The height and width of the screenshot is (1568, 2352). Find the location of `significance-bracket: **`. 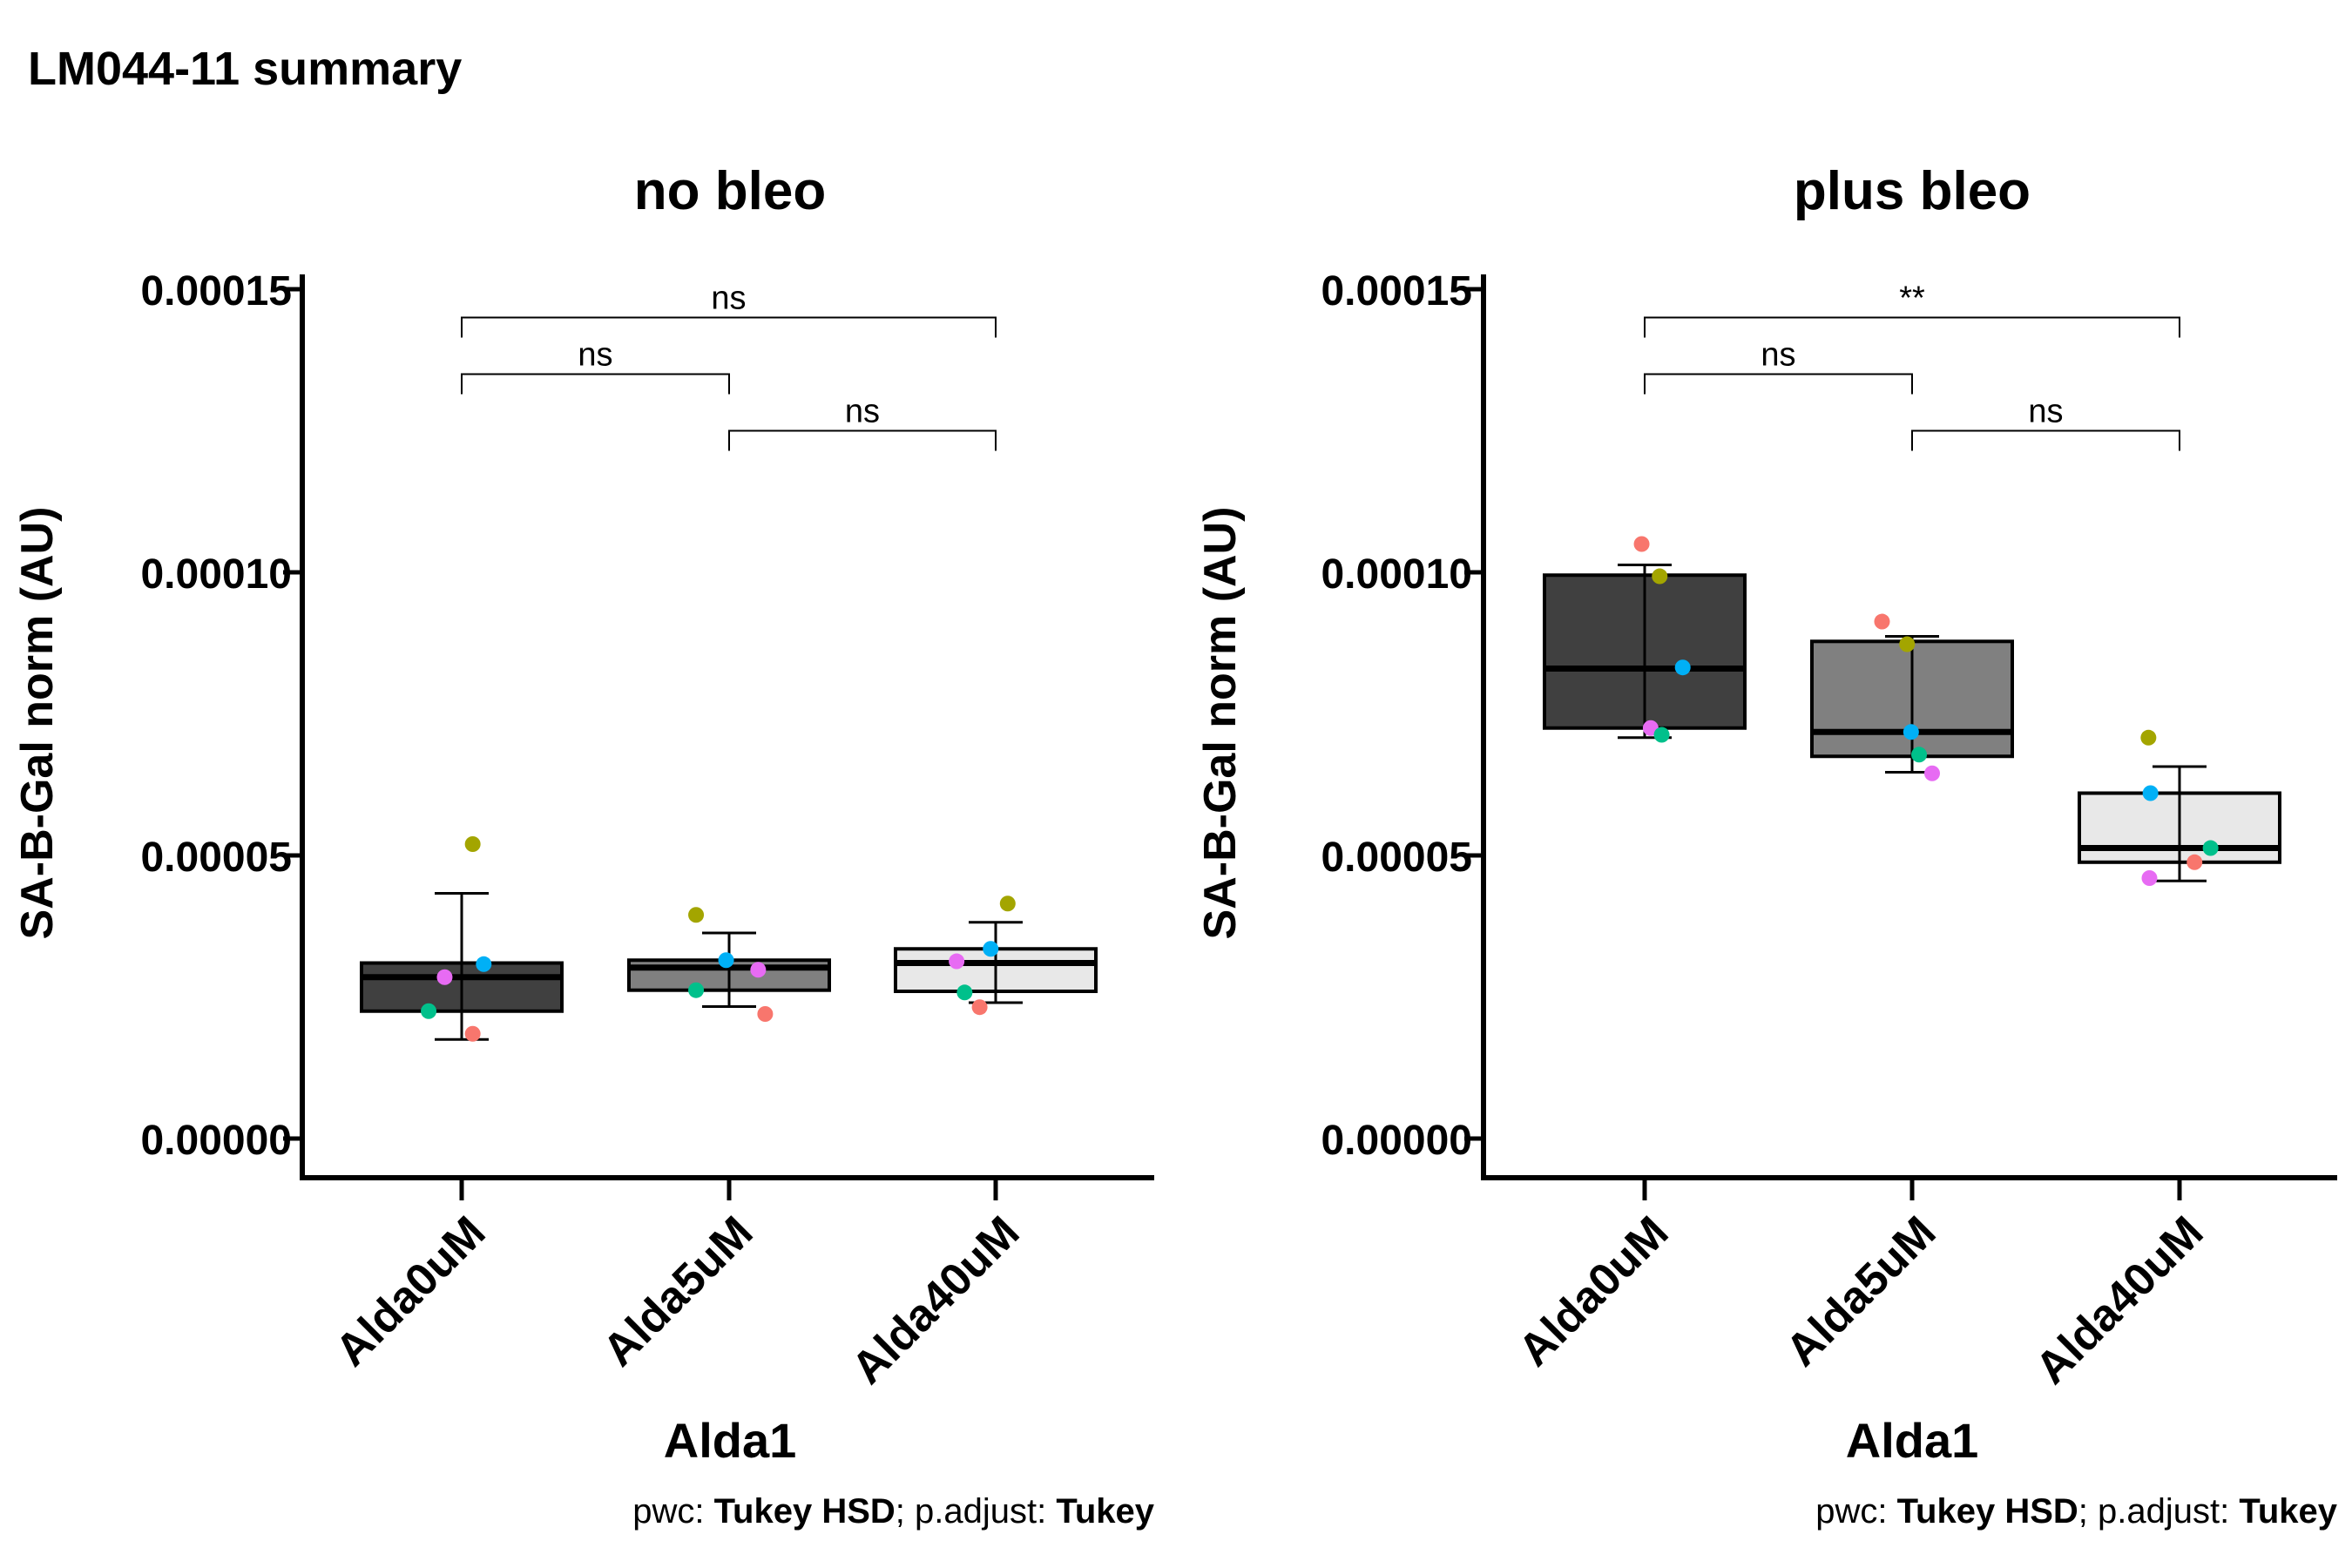

significance-bracket: ** is located at coordinates (1912, 309).